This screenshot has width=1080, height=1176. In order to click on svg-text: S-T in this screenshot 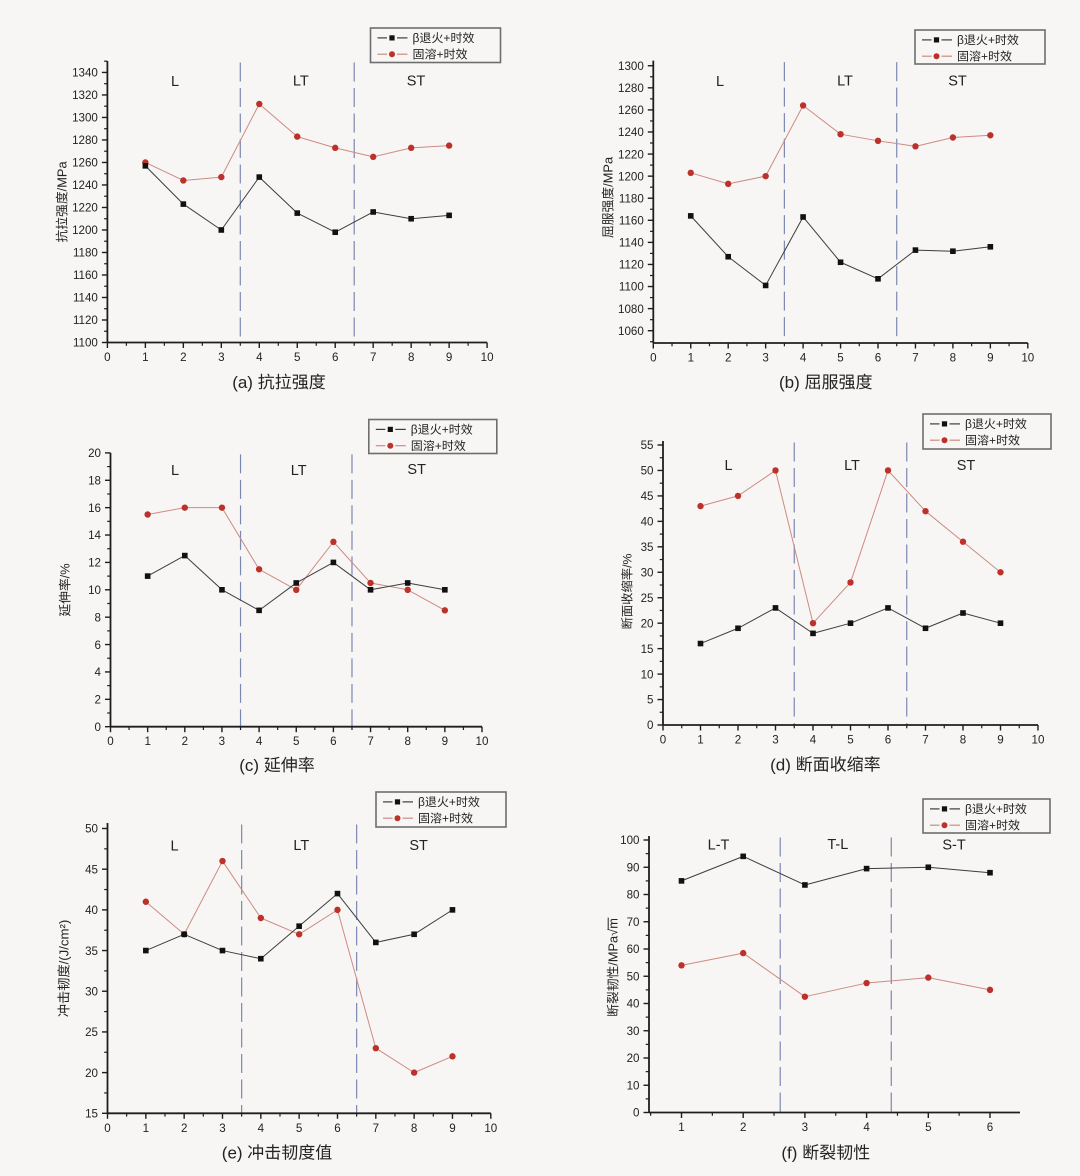, I will do `click(954, 846)`.